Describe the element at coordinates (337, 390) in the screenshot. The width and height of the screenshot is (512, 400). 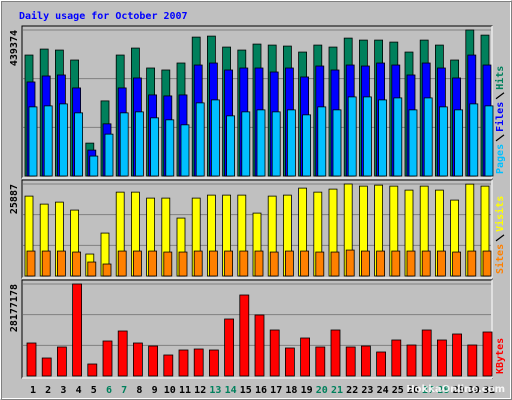
I see `x-tick-label: 21` at that location.